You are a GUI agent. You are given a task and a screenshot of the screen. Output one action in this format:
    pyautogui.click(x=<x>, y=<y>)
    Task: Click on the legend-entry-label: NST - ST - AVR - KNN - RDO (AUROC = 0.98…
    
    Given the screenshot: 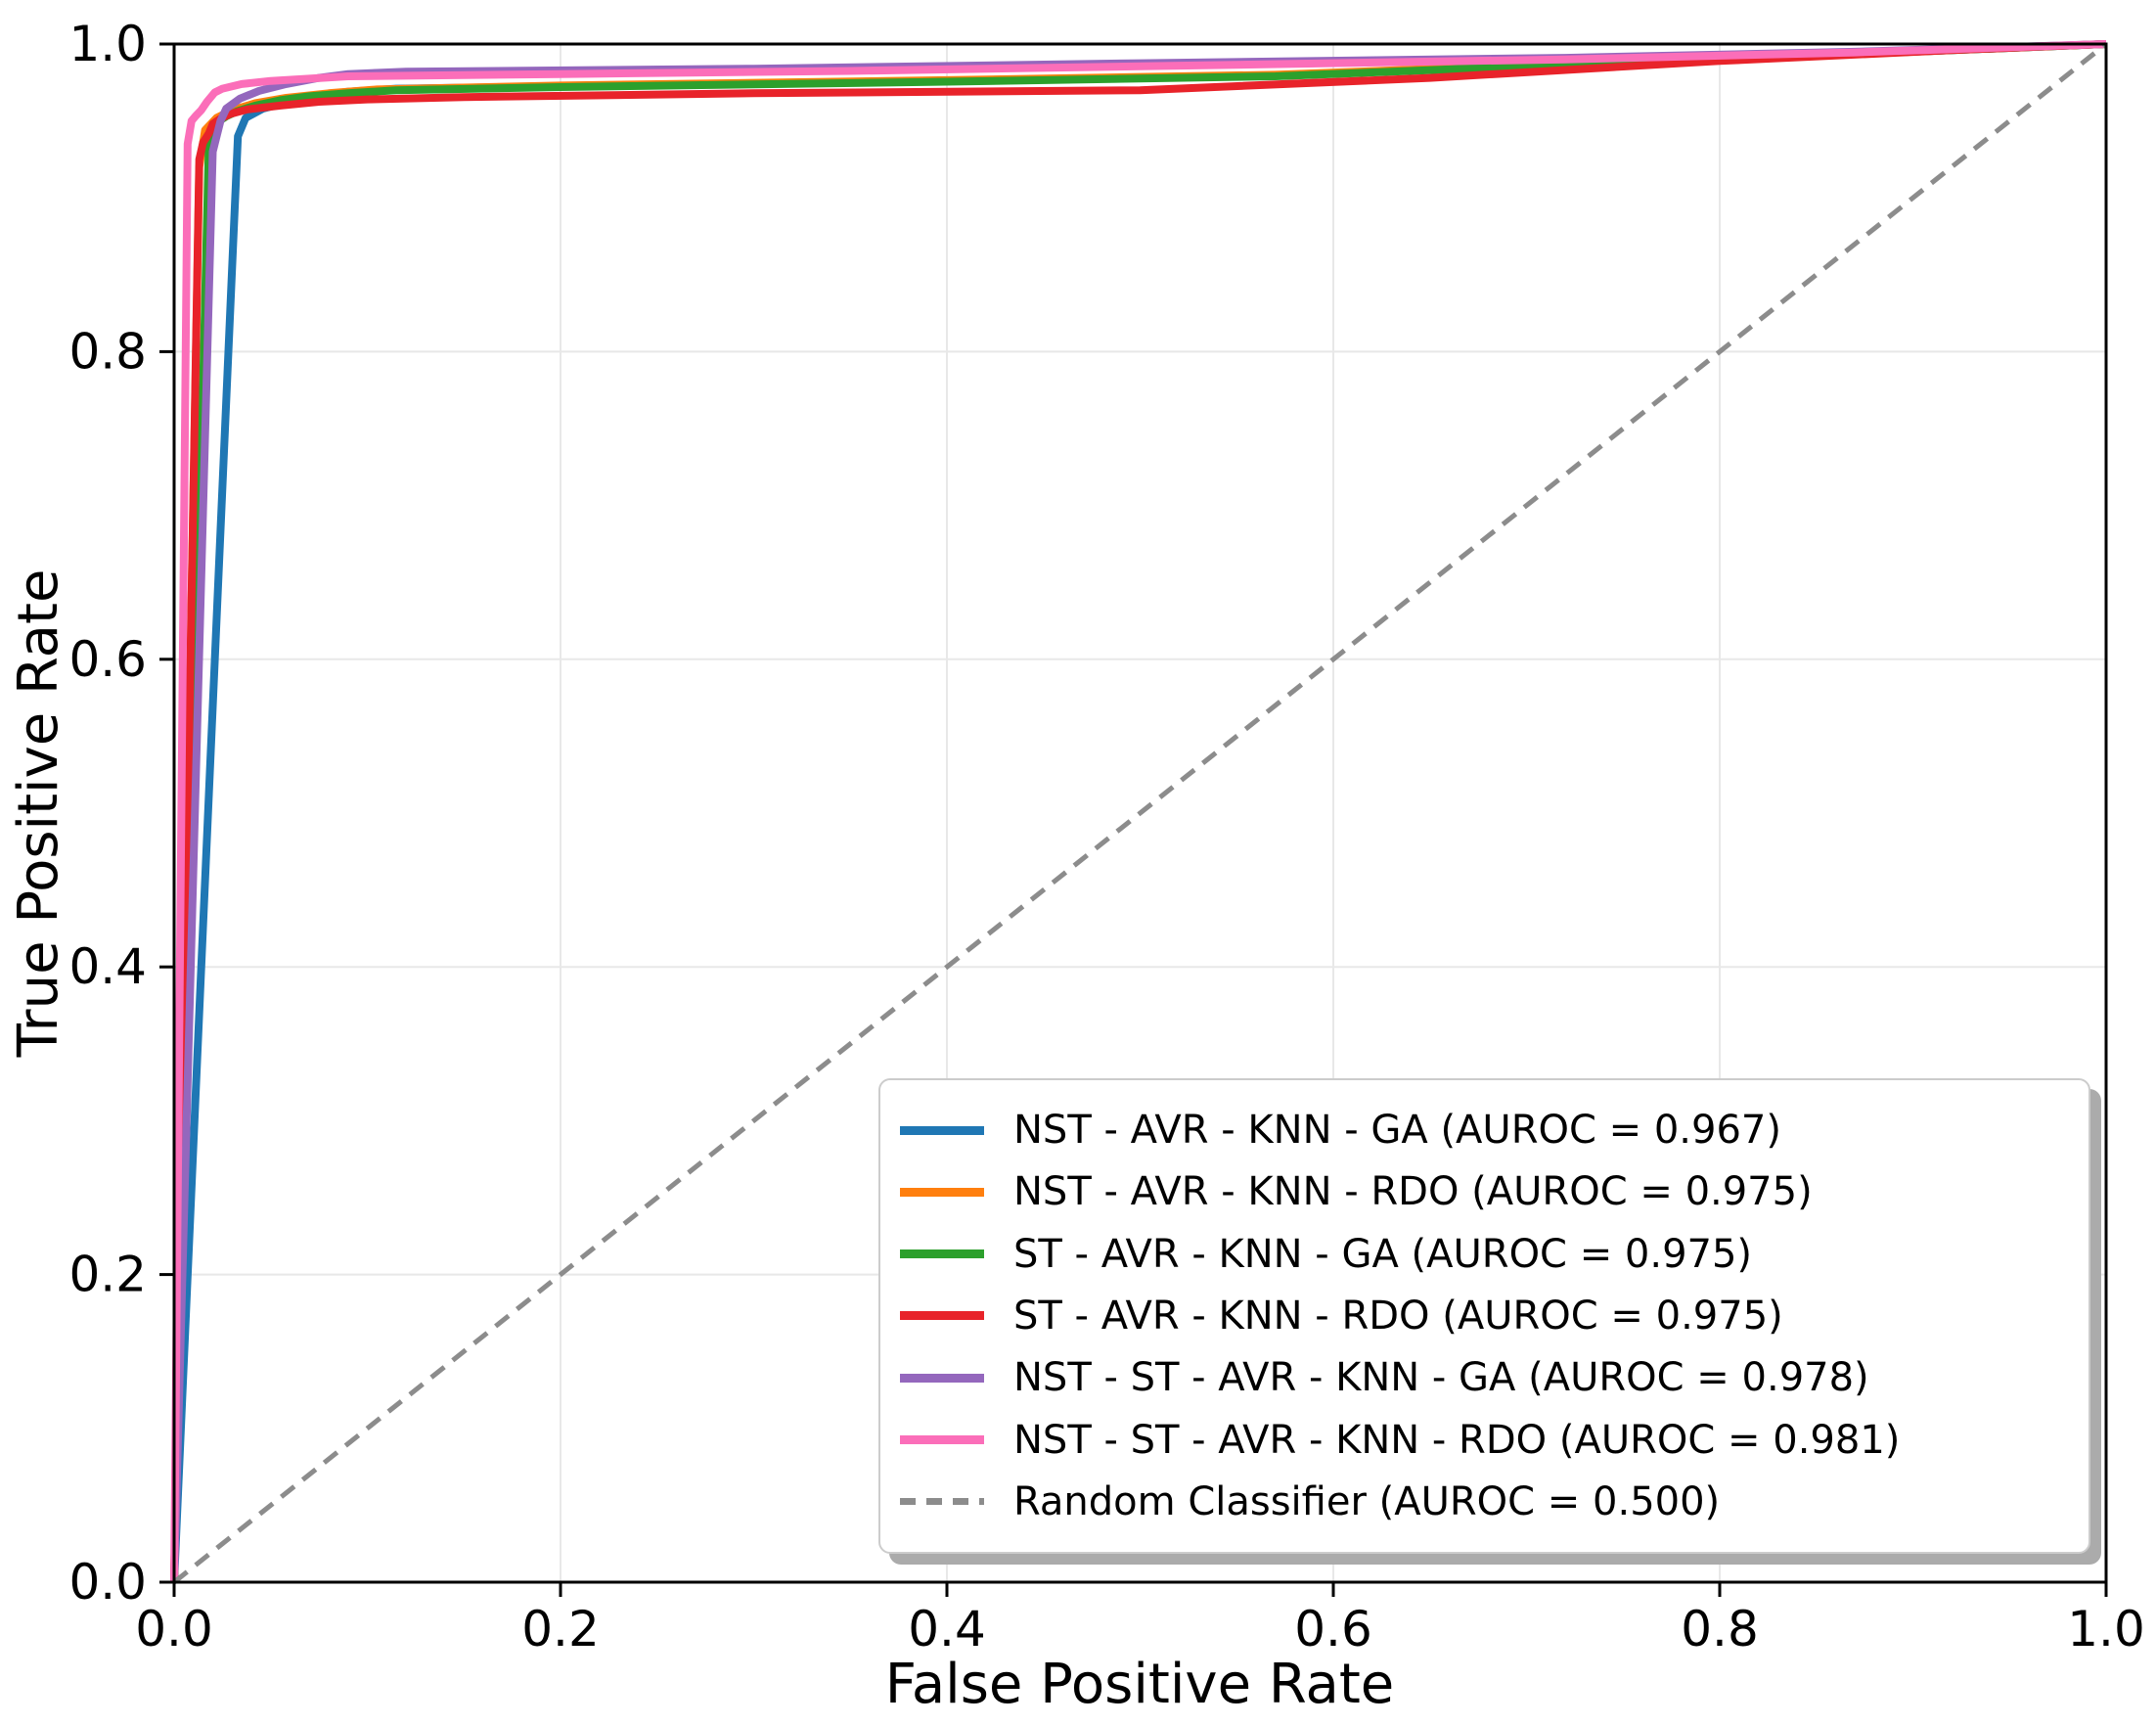 What is the action you would take?
    pyautogui.click(x=1457, y=1440)
    